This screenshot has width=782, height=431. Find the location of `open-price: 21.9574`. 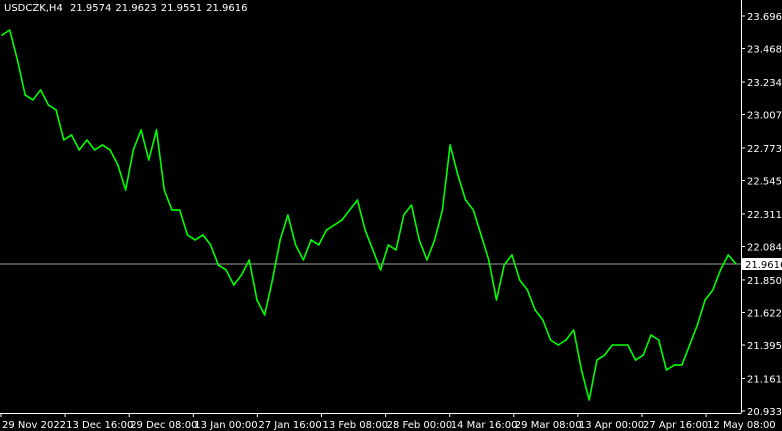

open-price: 21.9574 is located at coordinates (91, 8).